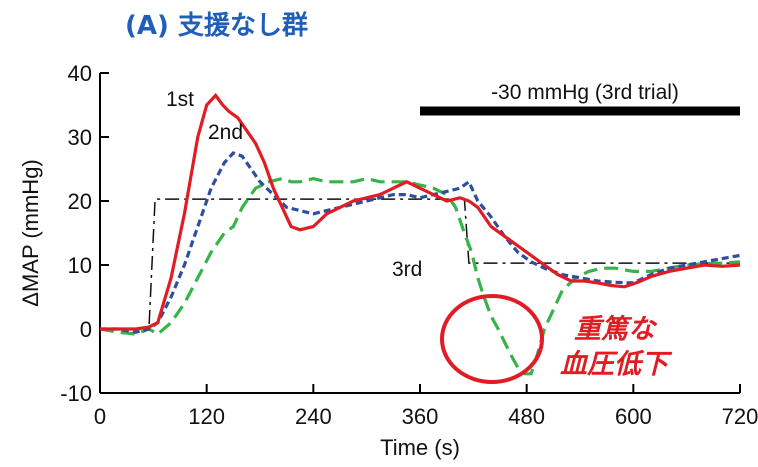 The height and width of the screenshot is (467, 758). I want to click on x-tick-label: 720, so click(740, 416).